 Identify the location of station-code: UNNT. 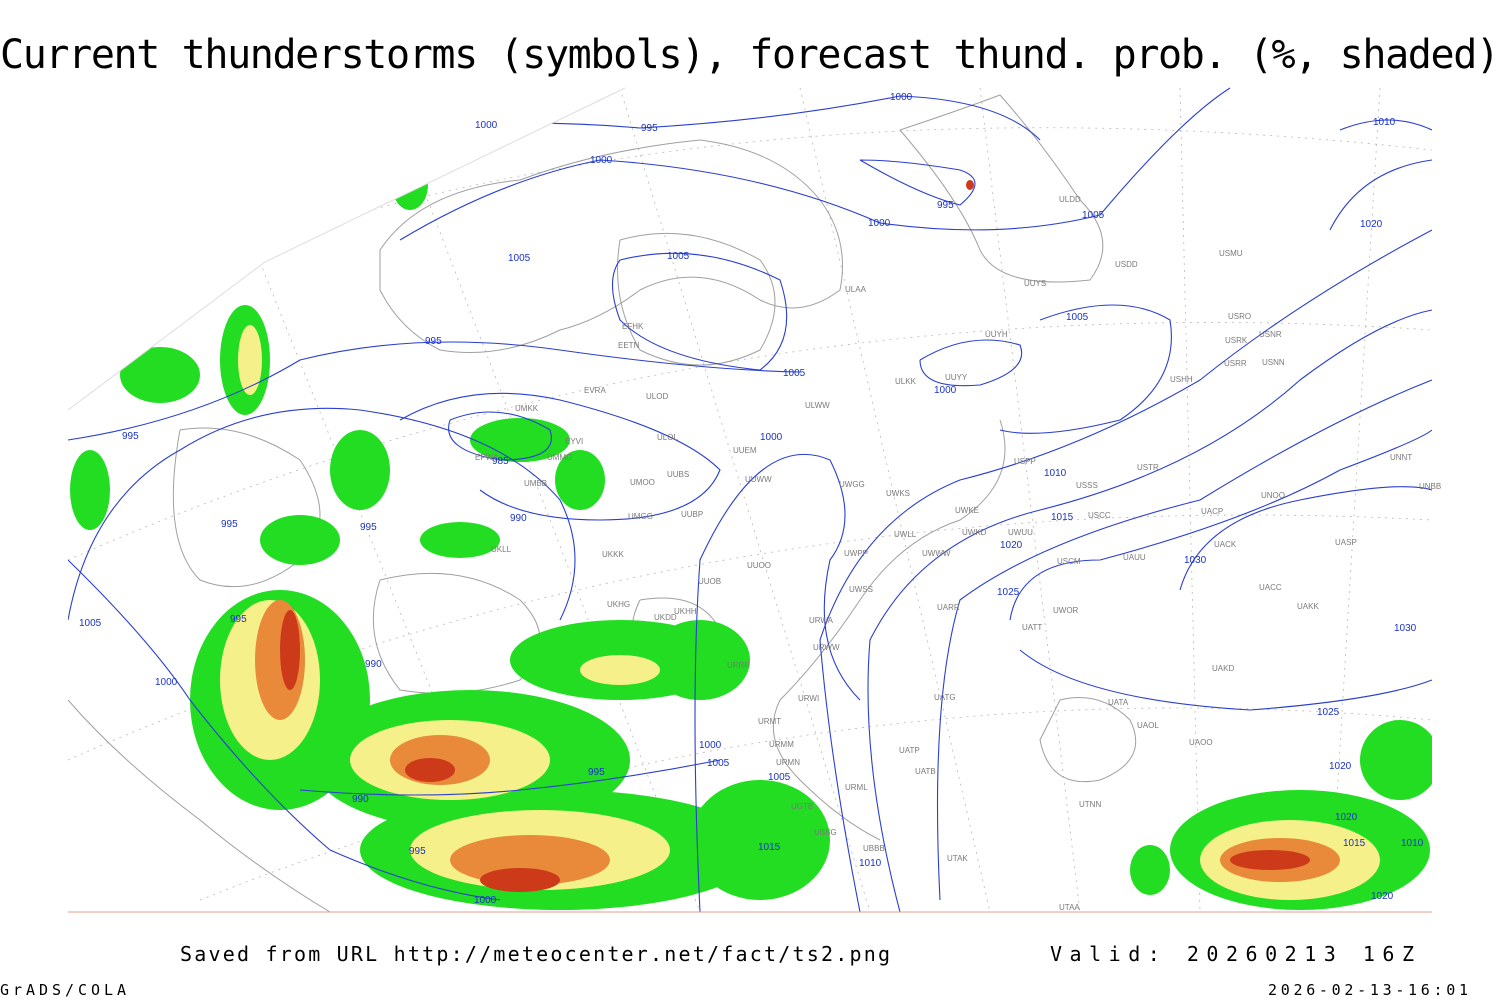
(1401, 457).